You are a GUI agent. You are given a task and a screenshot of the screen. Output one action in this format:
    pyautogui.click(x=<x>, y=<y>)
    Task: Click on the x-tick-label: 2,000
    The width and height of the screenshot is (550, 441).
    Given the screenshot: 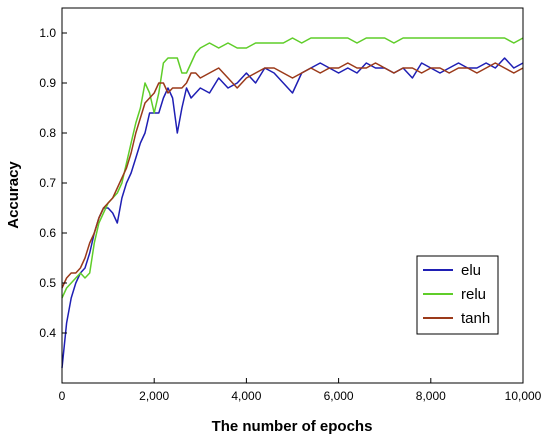 What is the action you would take?
    pyautogui.click(x=154, y=396)
    